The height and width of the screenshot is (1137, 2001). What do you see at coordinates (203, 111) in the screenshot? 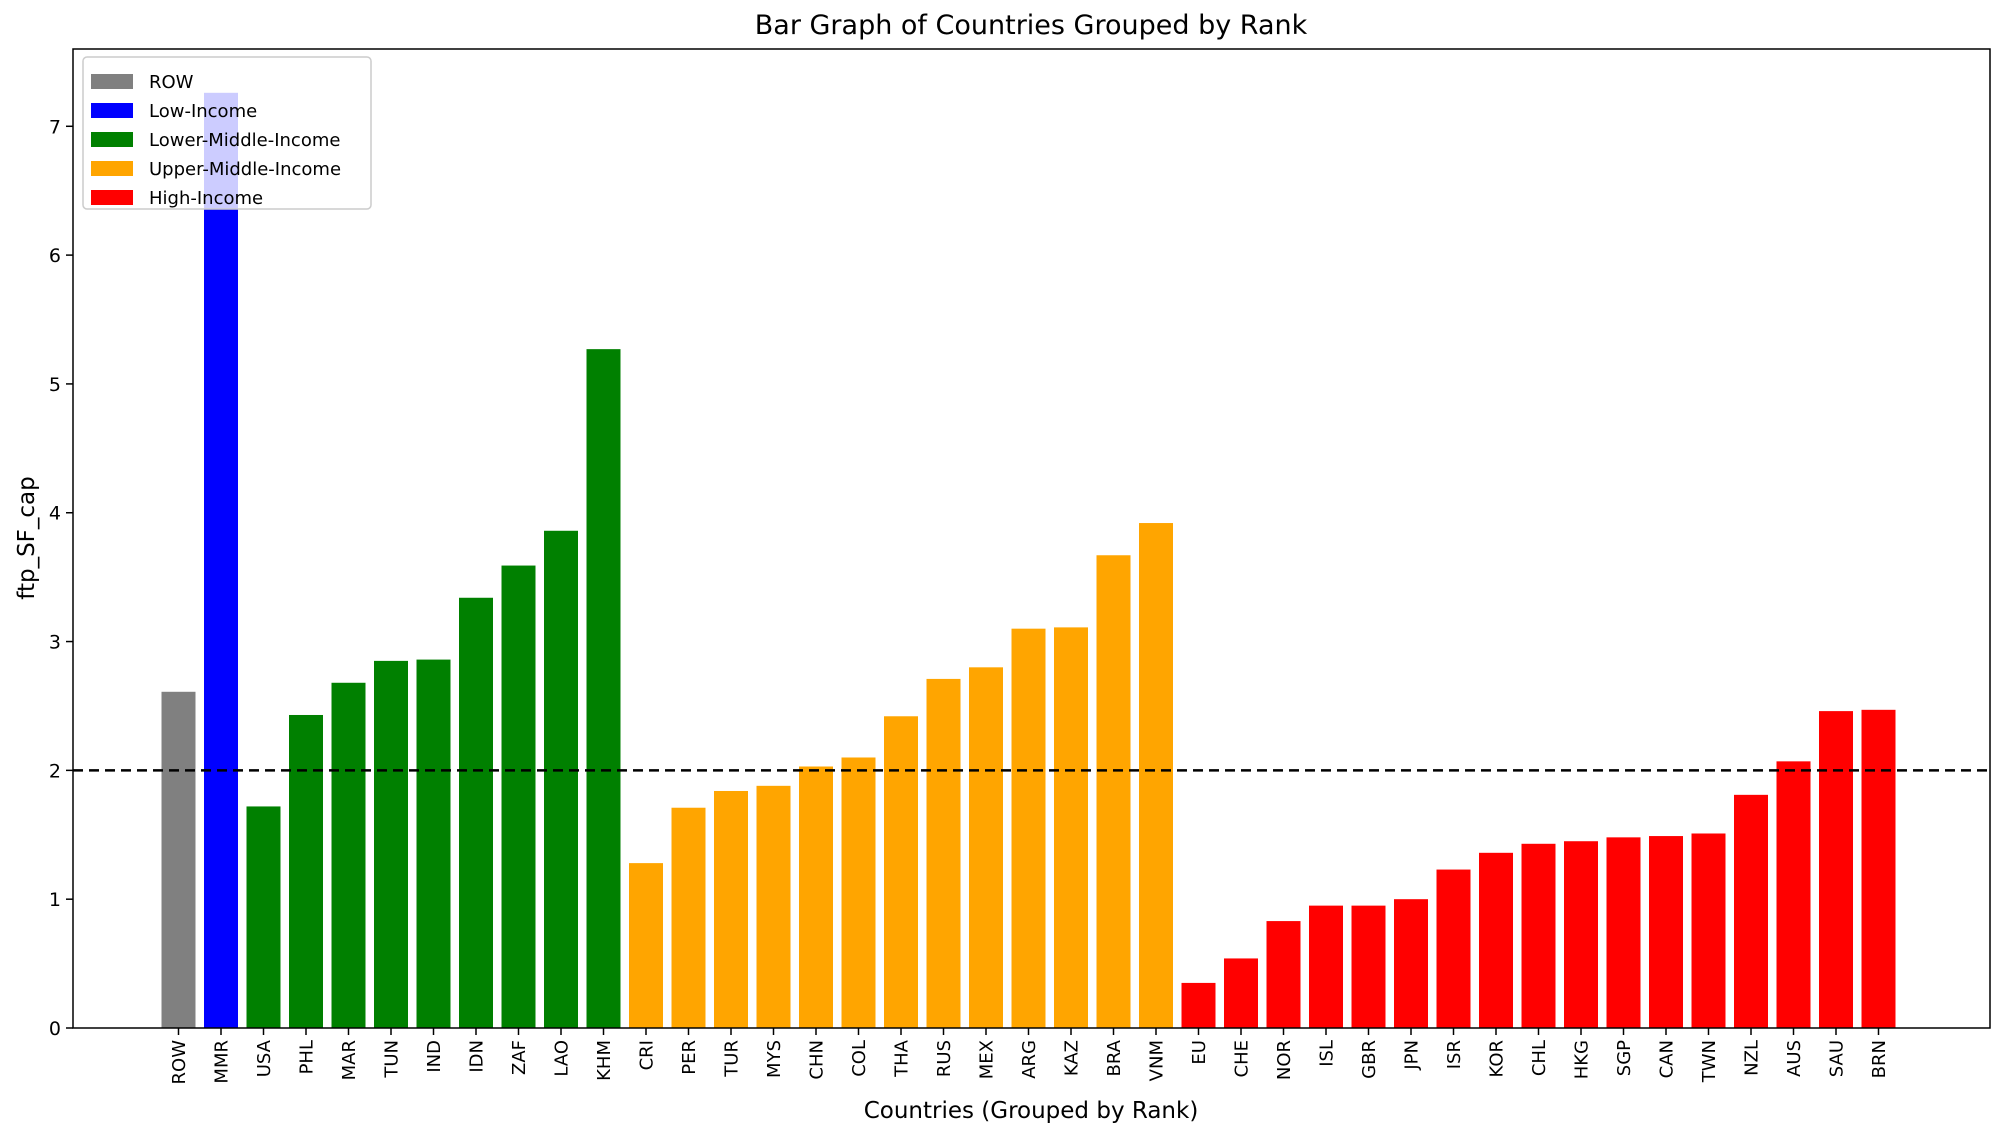
I see `legend-label: Low-Income` at bounding box center [203, 111].